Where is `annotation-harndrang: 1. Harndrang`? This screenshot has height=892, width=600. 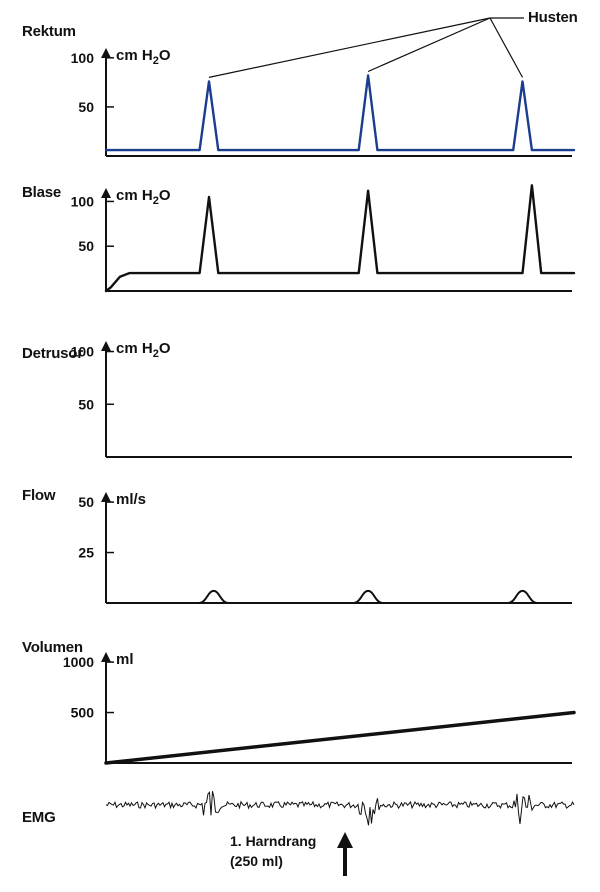 annotation-harndrang: 1. Harndrang is located at coordinates (273, 841).